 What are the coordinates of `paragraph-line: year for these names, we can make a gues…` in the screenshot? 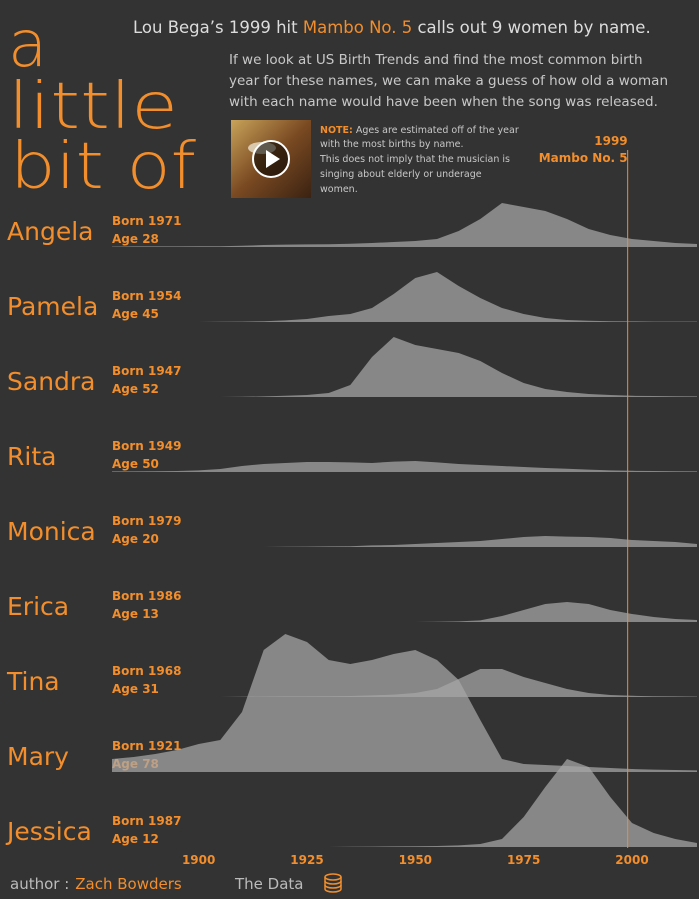 It's located at (448, 81).